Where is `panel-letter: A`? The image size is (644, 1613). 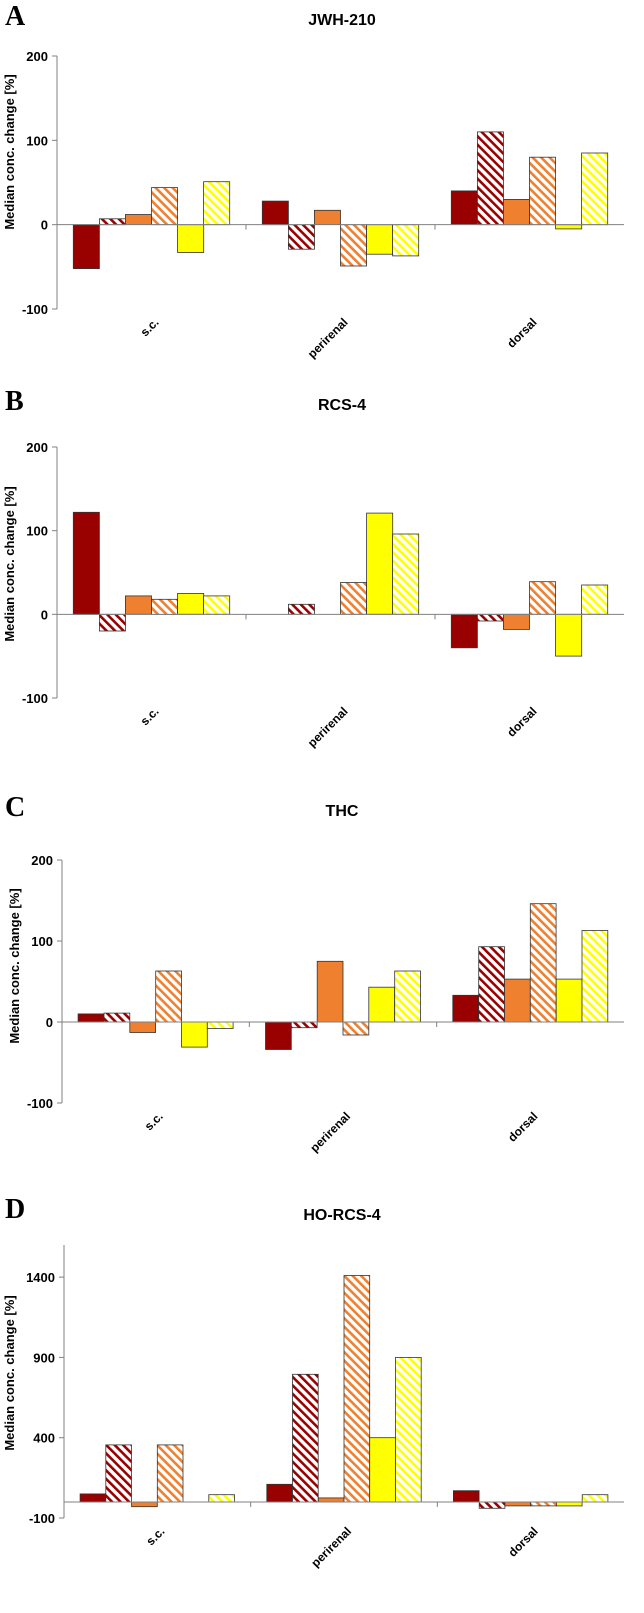
panel-letter: A is located at coordinates (15, 16).